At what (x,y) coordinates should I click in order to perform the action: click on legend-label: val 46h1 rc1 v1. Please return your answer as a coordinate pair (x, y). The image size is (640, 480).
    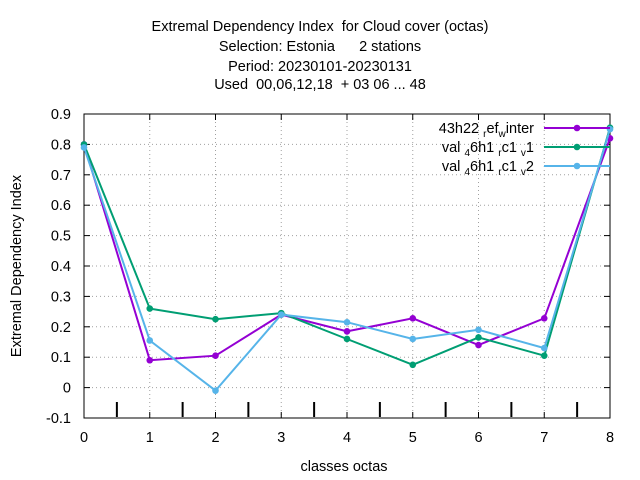
    Looking at the image, I should click on (488, 149).